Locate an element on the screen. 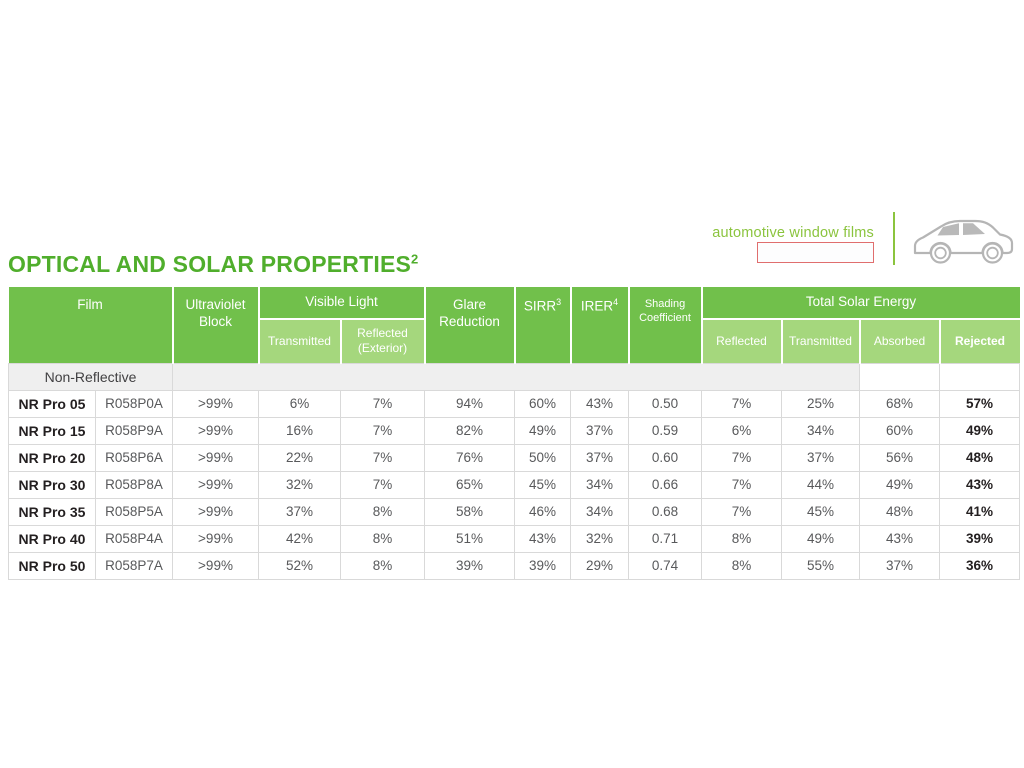 This screenshot has height=768, width=1024. tse-absorbed-cell: 43% is located at coordinates (899, 538).